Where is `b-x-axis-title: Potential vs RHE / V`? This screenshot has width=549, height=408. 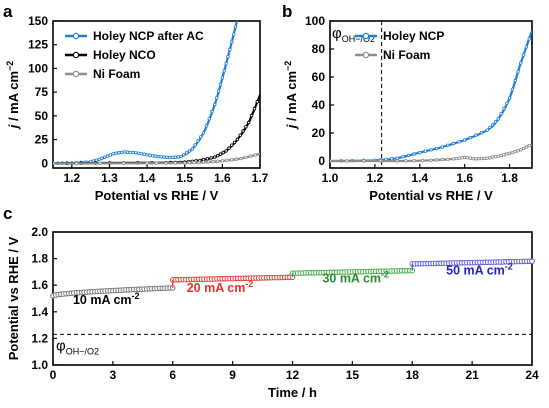
b-x-axis-title: Potential vs RHE / V is located at coordinates (431, 195).